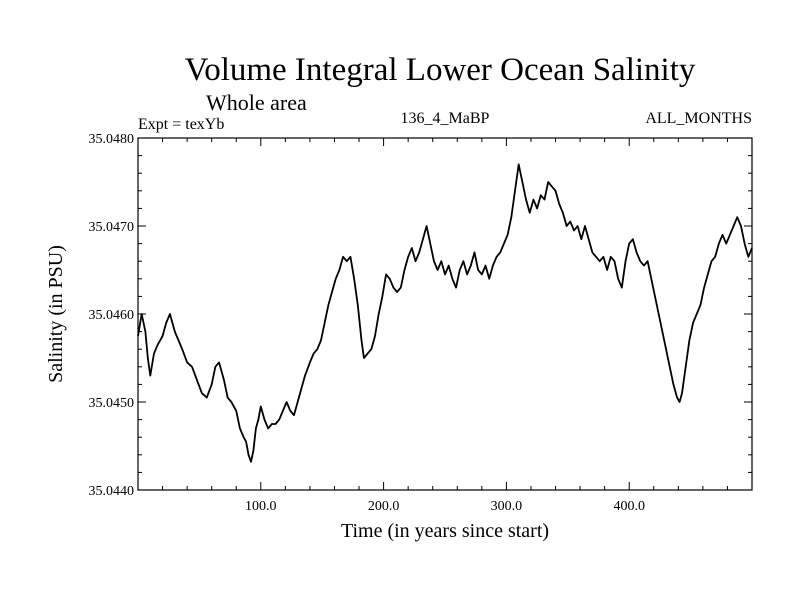 Image resolution: width=800 pixels, height=600 pixels. I want to click on y-axis-label: Salinity (in PSU), so click(56, 314).